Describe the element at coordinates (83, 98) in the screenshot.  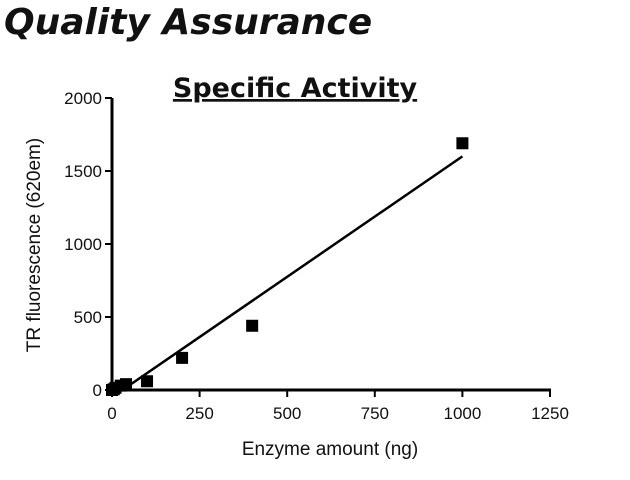
I see `y-tick-label: 2000` at that location.